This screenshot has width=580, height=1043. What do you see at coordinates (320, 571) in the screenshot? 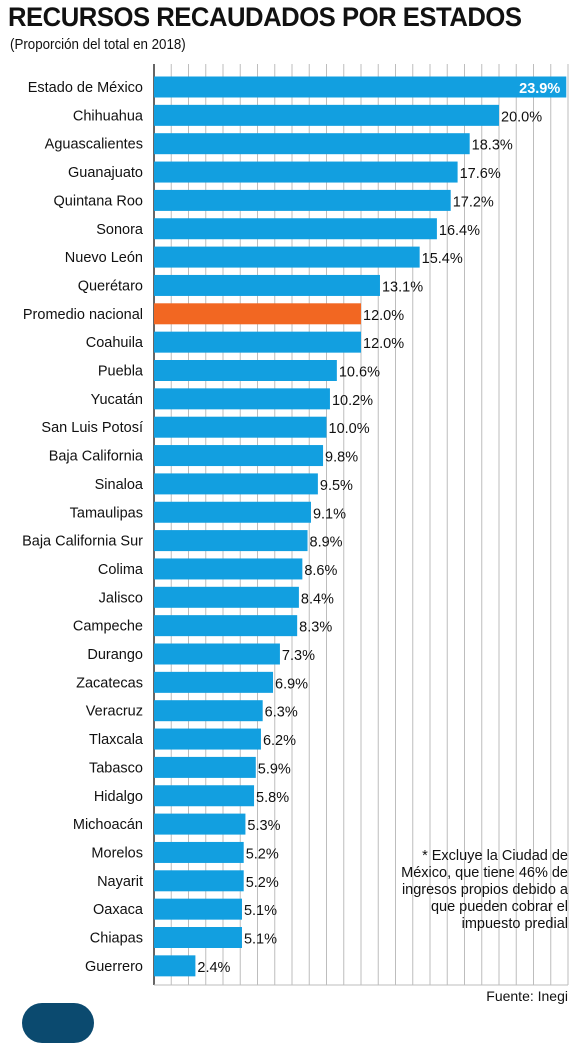
I see `data-label: 8.6%` at bounding box center [320, 571].